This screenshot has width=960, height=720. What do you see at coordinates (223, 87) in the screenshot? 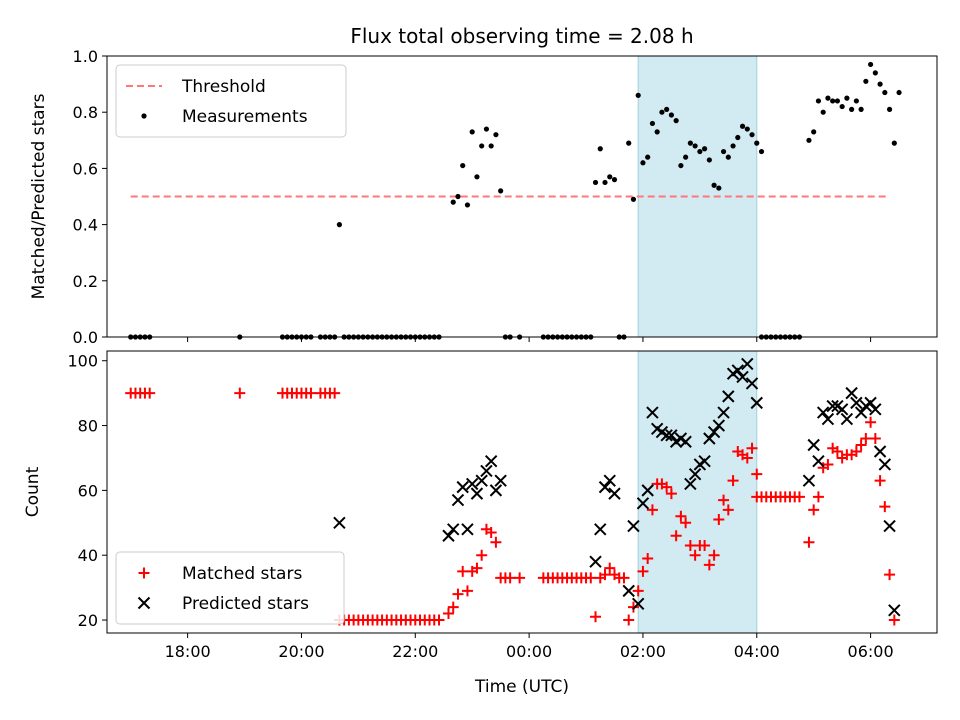
I see `legend-label: Threshold` at bounding box center [223, 87].